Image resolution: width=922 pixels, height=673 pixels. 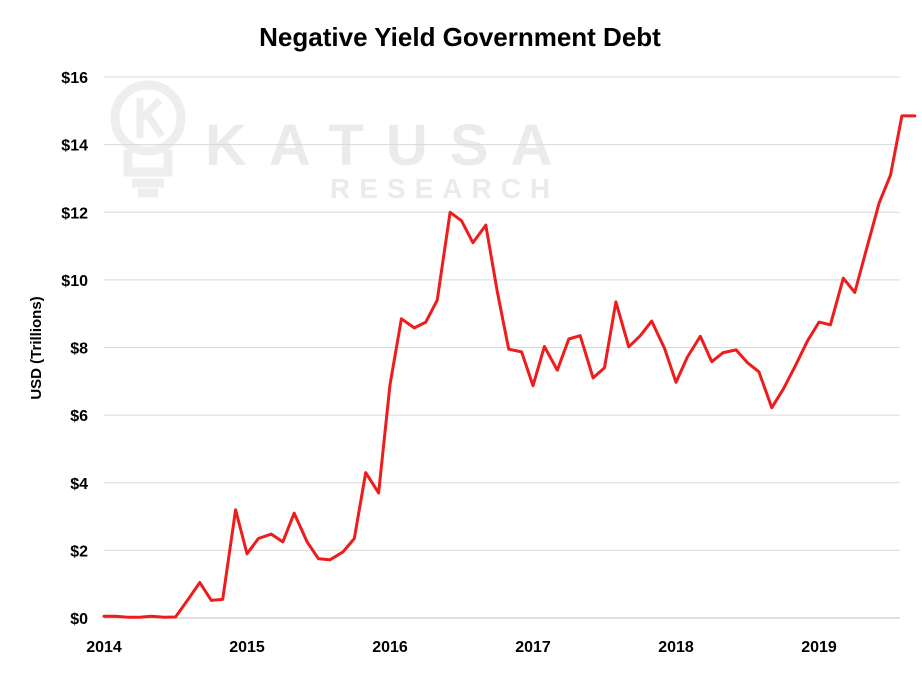 I want to click on y-tick-label: $12, so click(x=74, y=213).